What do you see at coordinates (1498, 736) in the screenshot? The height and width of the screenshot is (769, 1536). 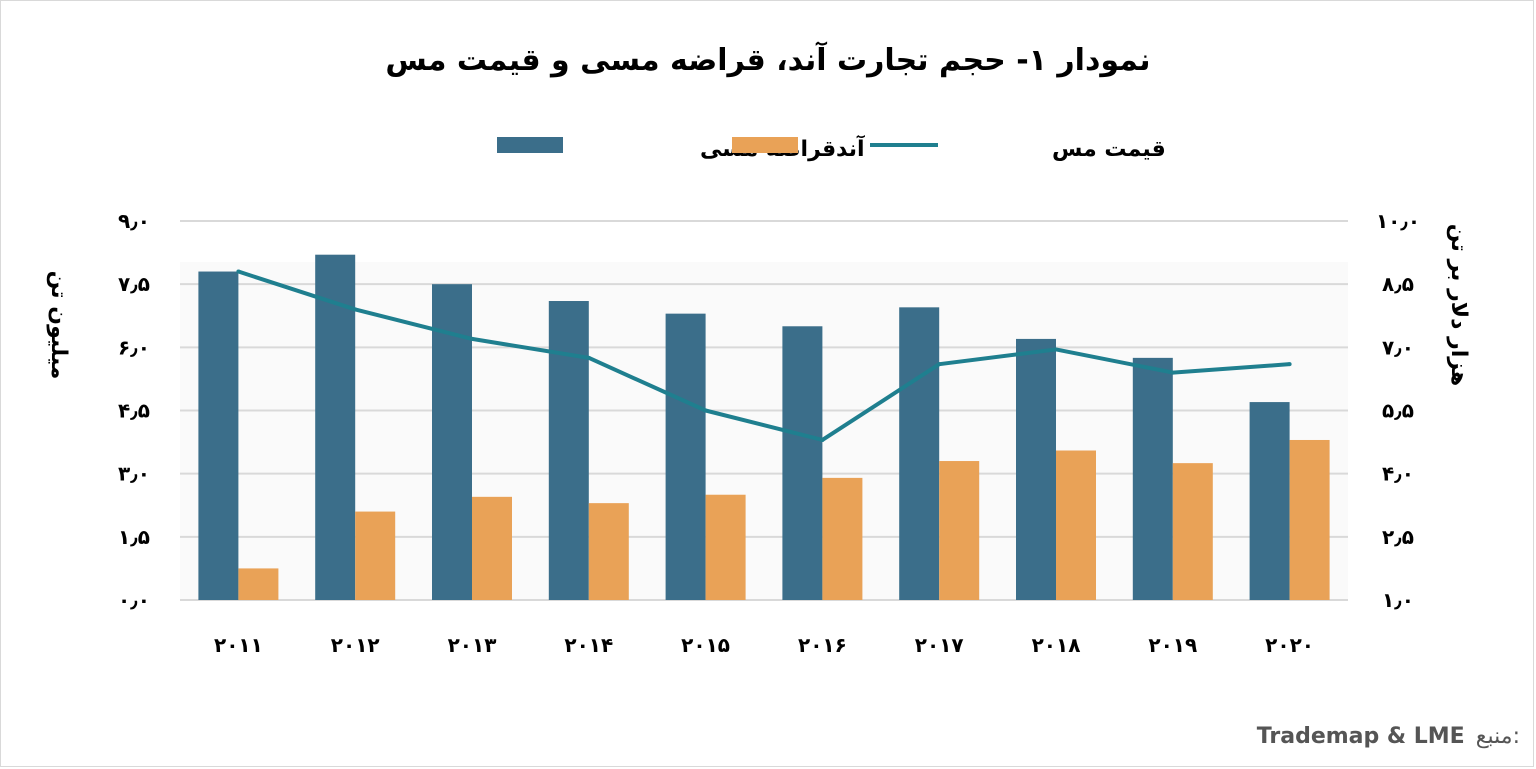 I see `source-label: منبع:` at bounding box center [1498, 736].